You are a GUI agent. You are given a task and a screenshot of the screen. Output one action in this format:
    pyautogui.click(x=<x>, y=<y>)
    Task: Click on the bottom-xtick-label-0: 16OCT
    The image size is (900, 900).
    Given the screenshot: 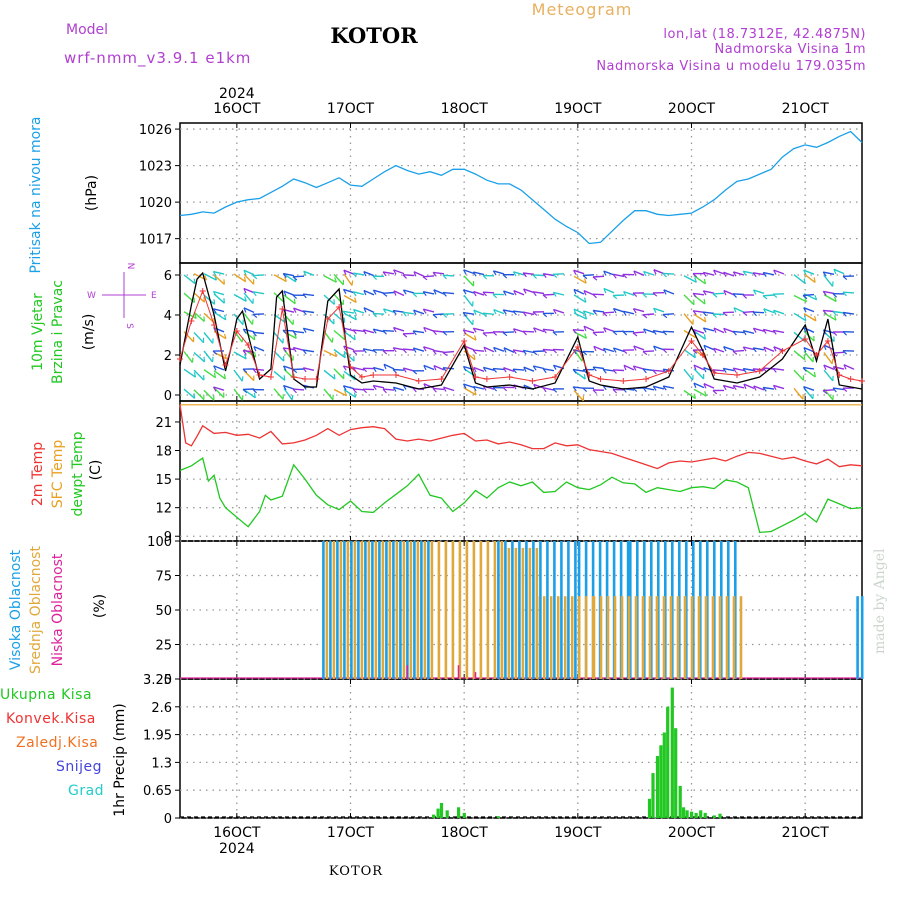 What is the action you would take?
    pyautogui.click(x=237, y=833)
    